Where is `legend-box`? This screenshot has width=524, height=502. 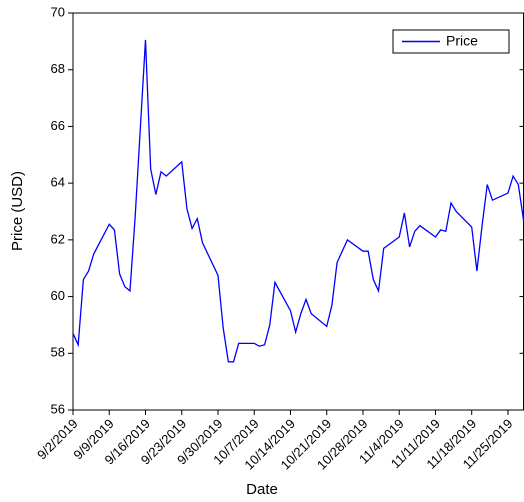
legend-box is located at coordinates (451, 41).